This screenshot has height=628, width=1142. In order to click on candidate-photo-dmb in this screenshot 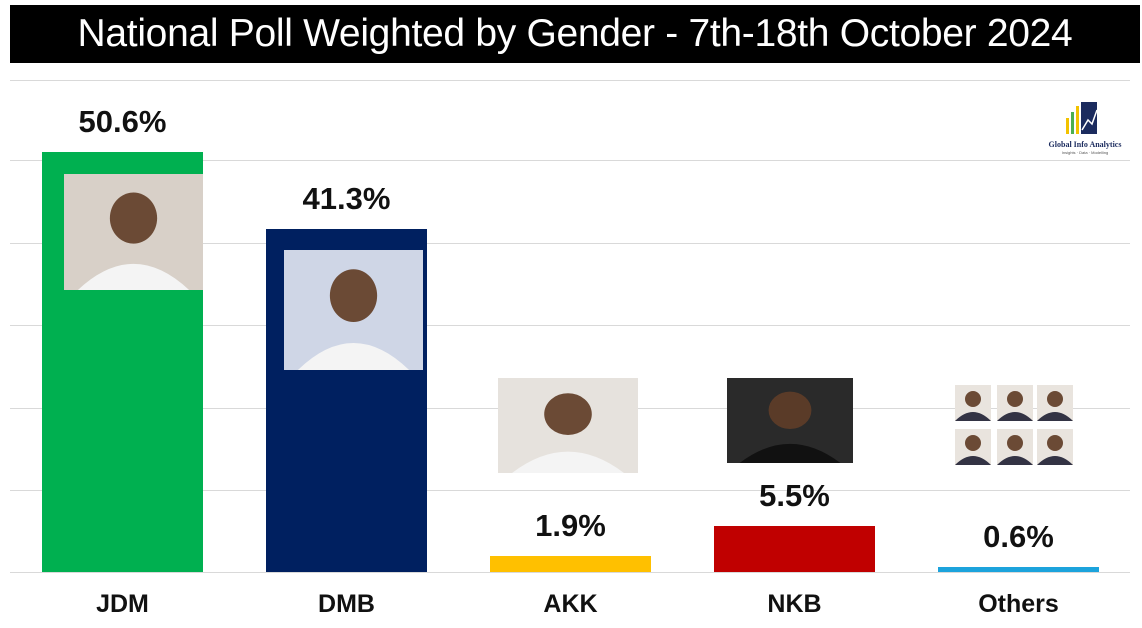, I will do `click(353, 310)`.